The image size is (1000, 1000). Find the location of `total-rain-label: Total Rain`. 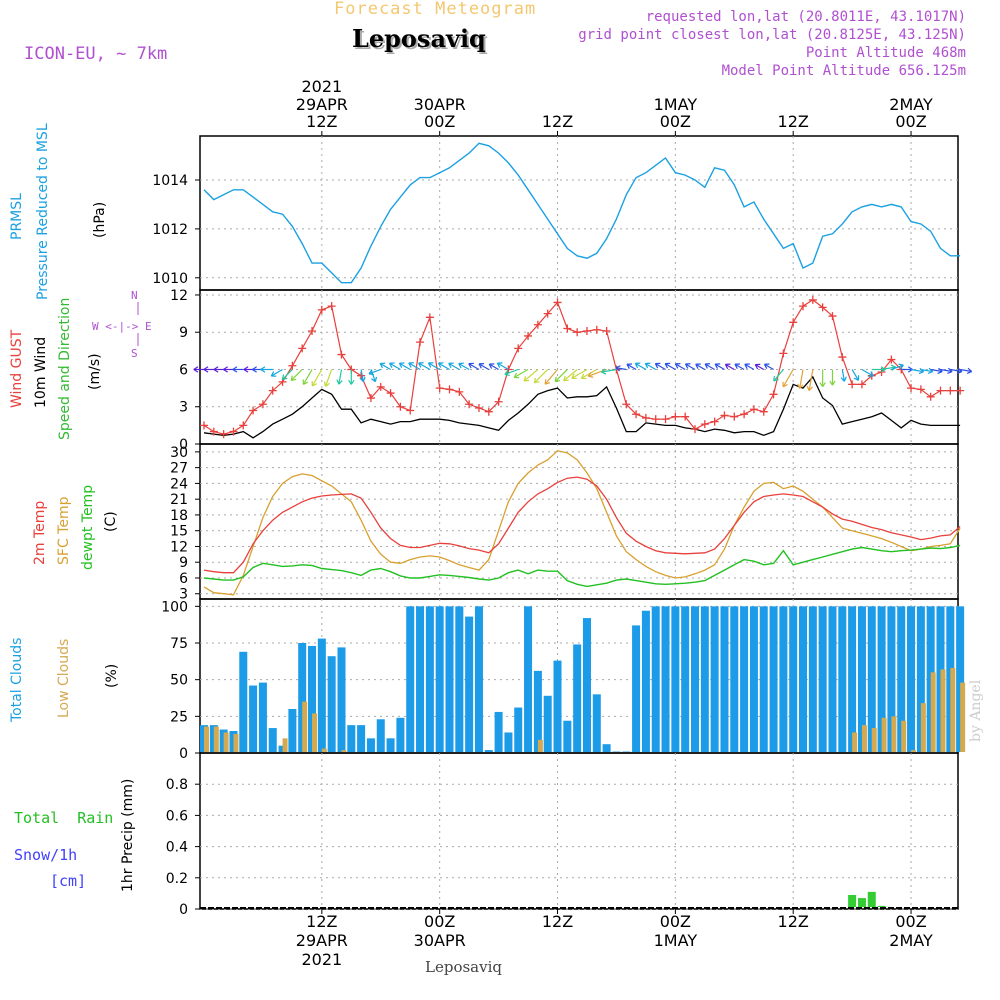

total-rain-label: Total Rain is located at coordinates (64, 818).